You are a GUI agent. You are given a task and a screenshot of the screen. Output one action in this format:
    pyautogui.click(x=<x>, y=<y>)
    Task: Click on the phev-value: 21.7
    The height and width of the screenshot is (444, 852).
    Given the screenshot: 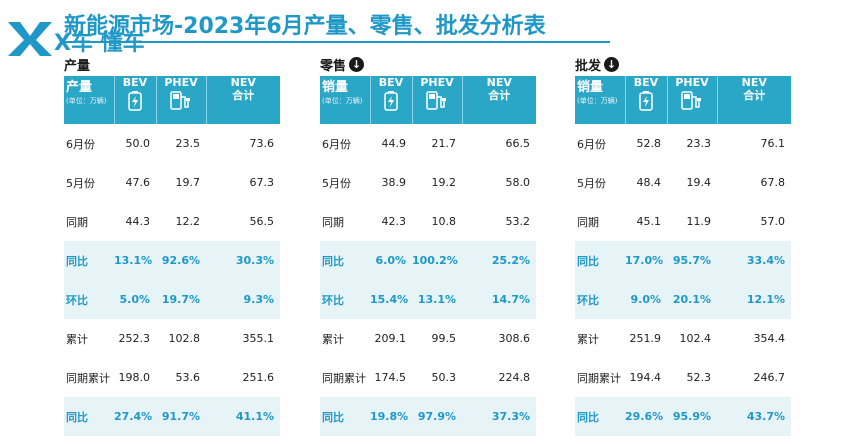 What is the action you would take?
    pyautogui.click(x=444, y=143)
    